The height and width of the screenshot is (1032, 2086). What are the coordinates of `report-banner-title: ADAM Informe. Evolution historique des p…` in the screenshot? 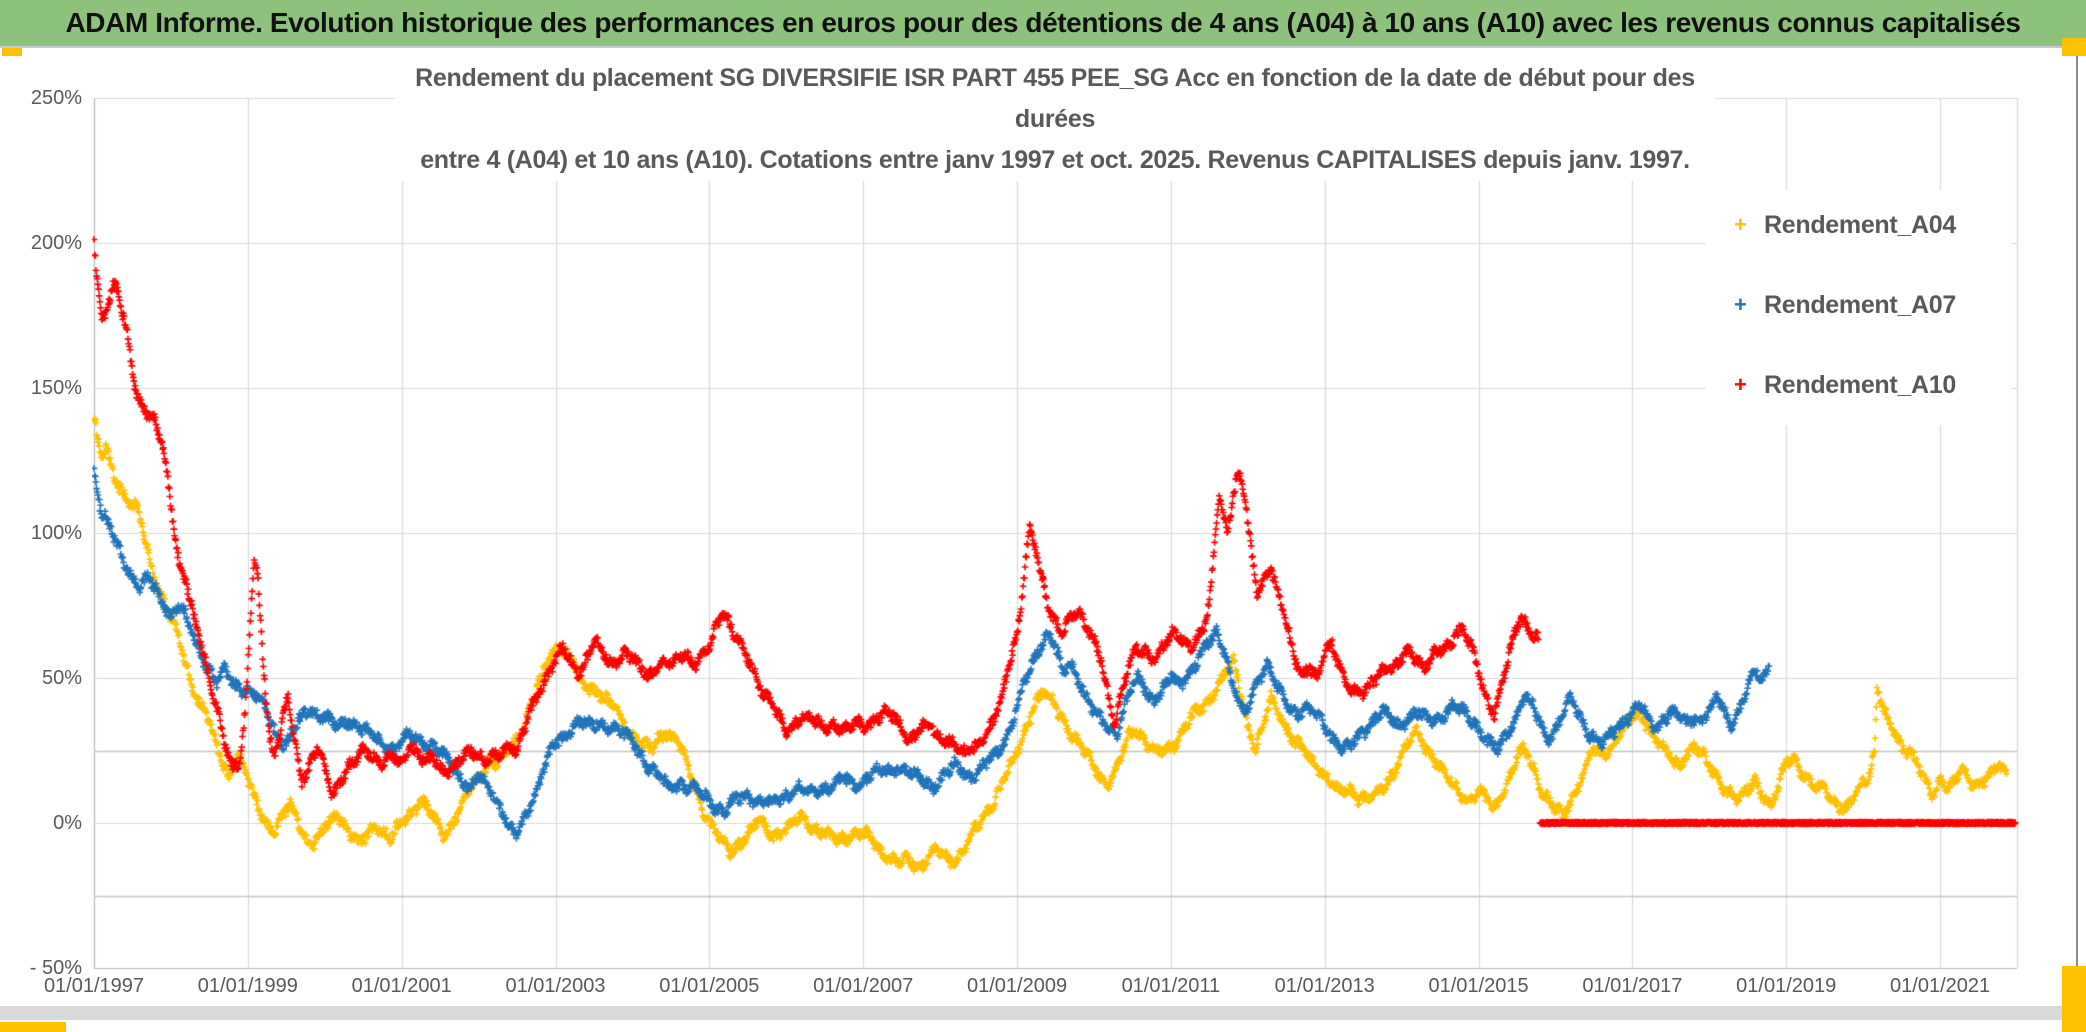 It's located at (1043, 24).